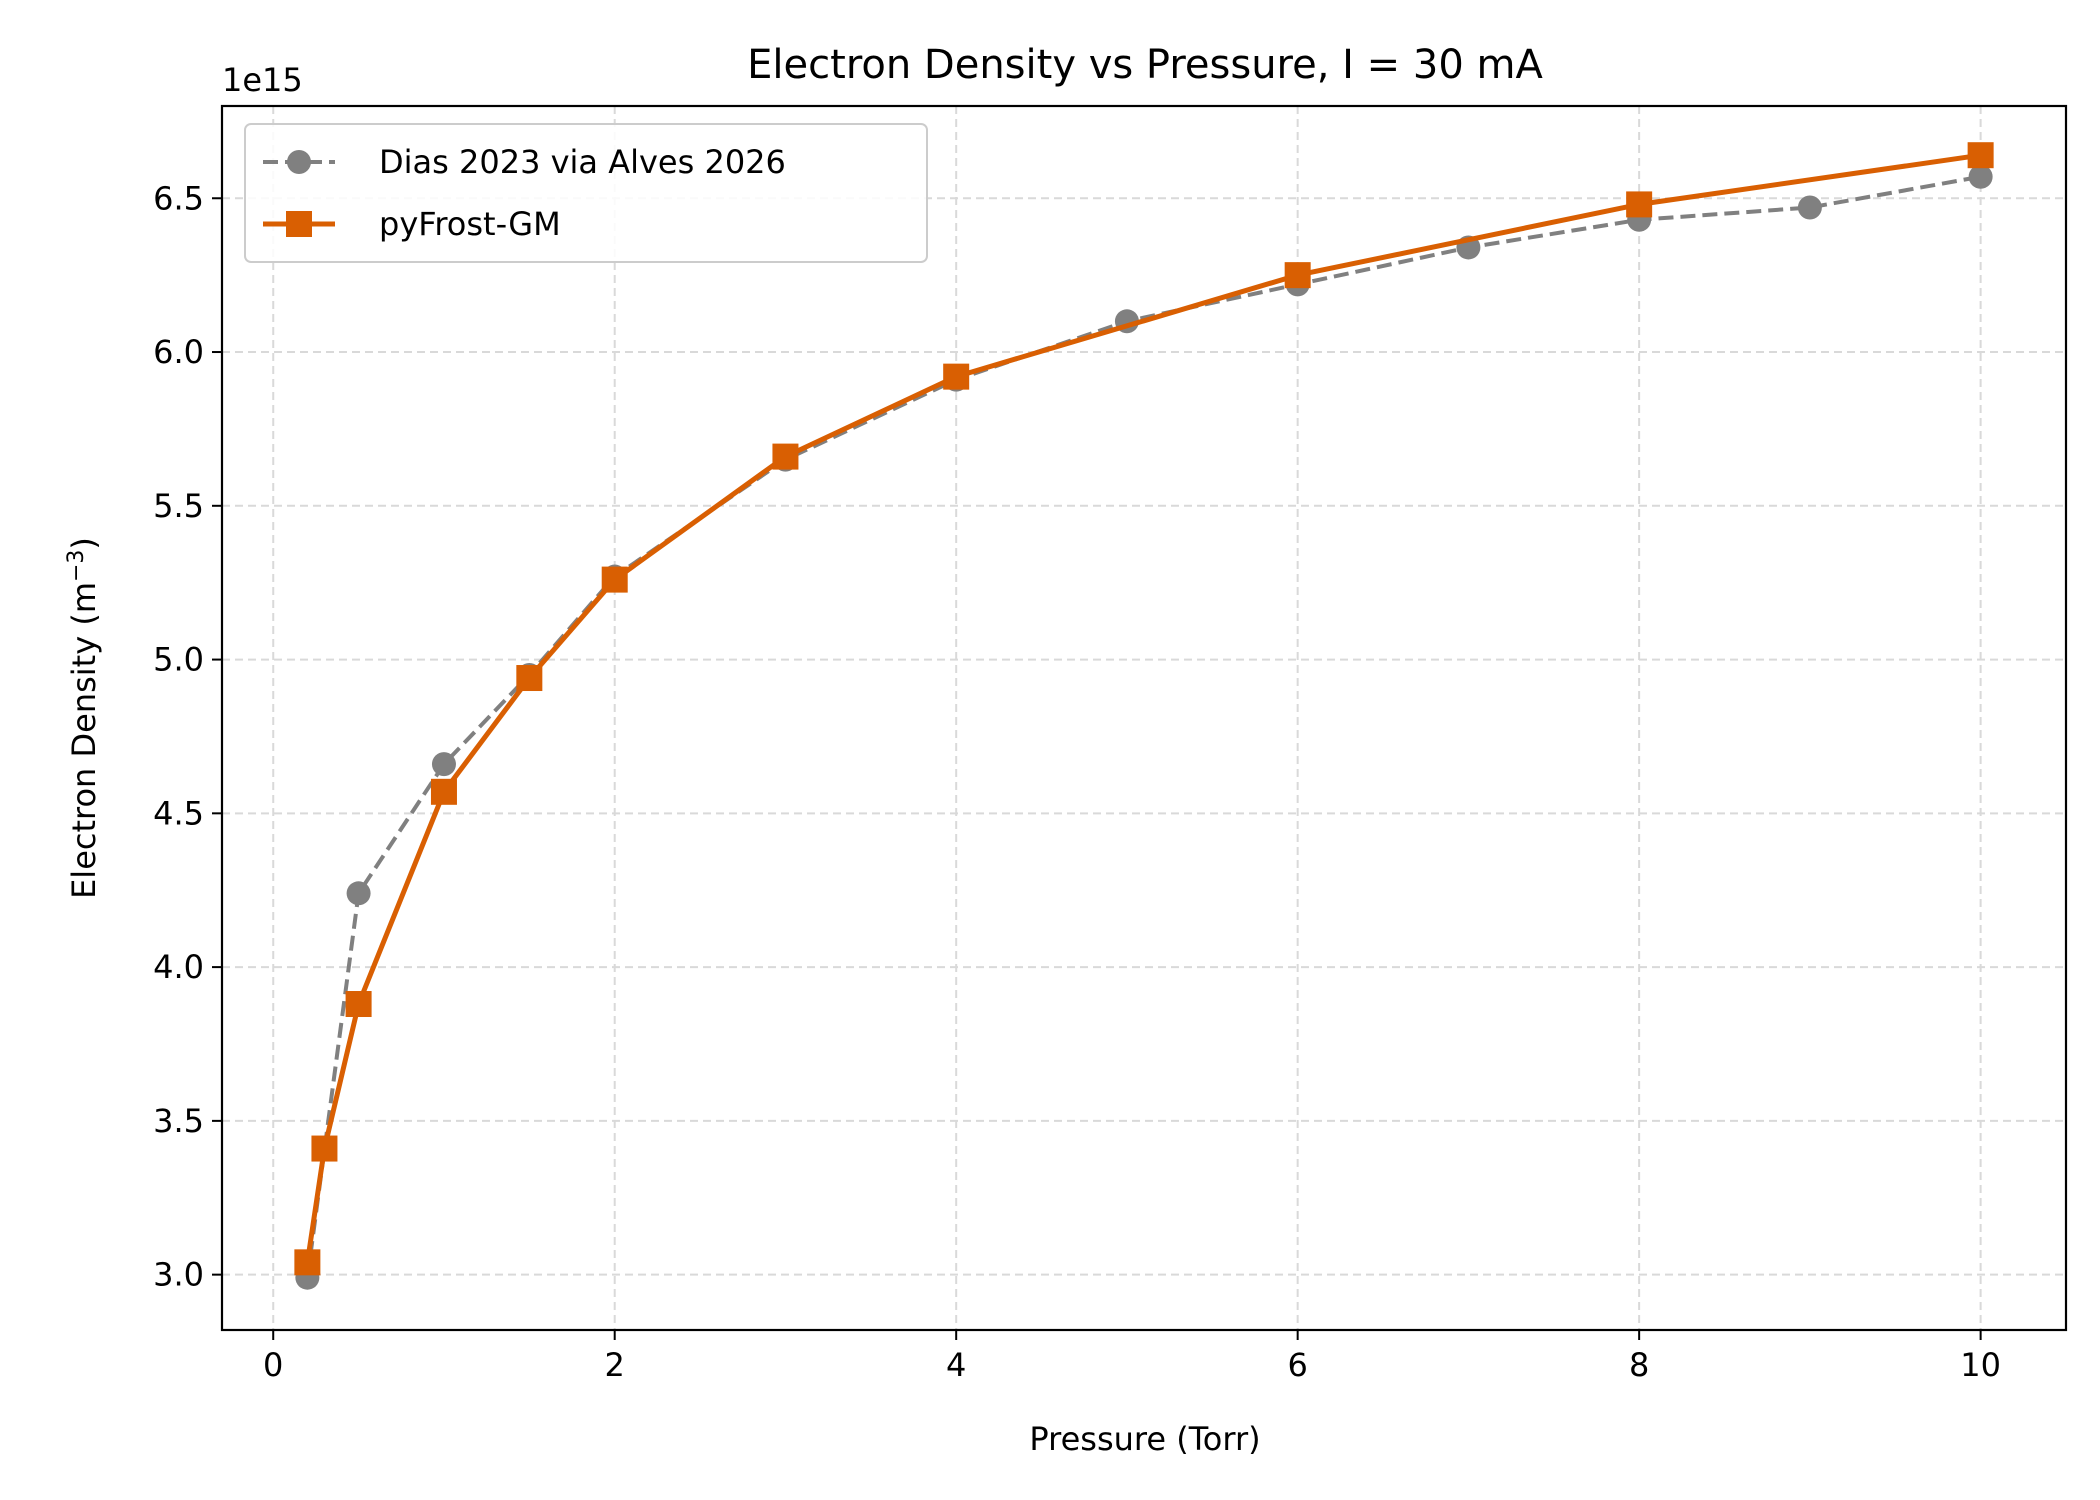 This screenshot has width=2100, height=1500. I want to click on y-axis-label-main: Electron Density (m, so click(84, 740).